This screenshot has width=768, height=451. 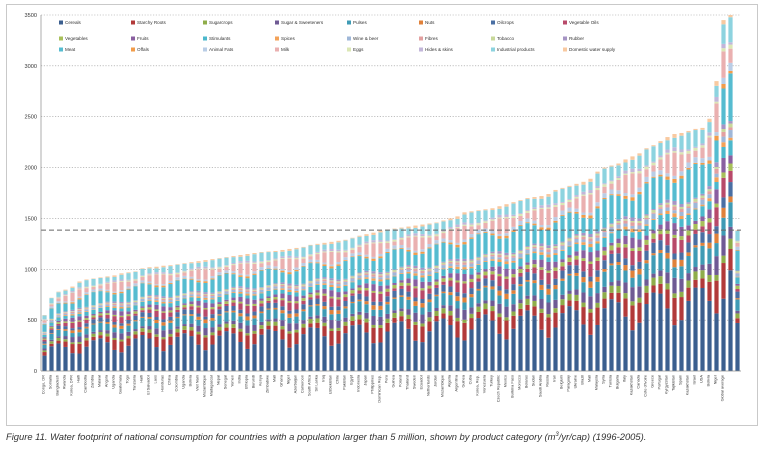 What do you see at coordinates (631, 385) in the screenshot?
I see `x-category-label: Kazakhstan` at bounding box center [631, 385].